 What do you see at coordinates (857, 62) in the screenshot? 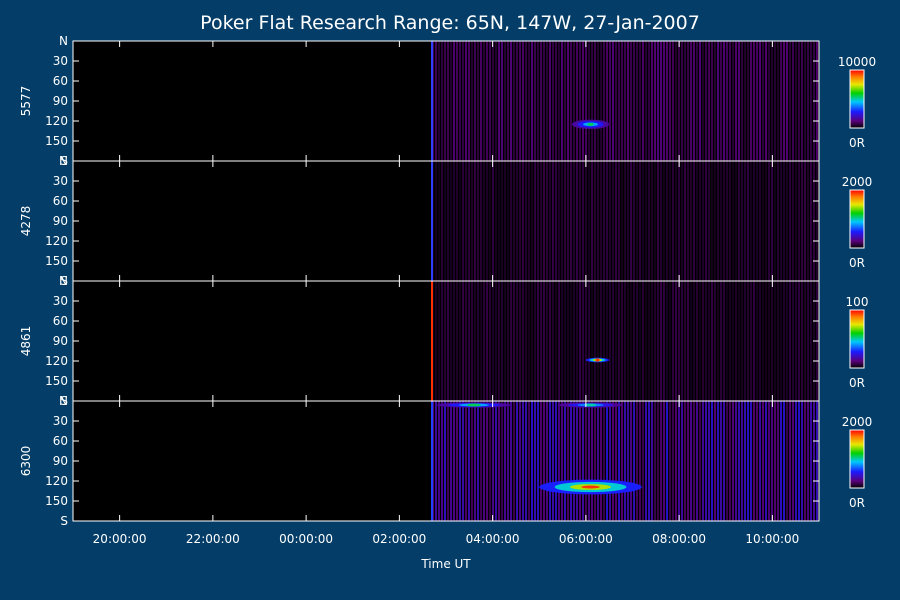
I see `colorbar-max-label: 10000` at bounding box center [857, 62].